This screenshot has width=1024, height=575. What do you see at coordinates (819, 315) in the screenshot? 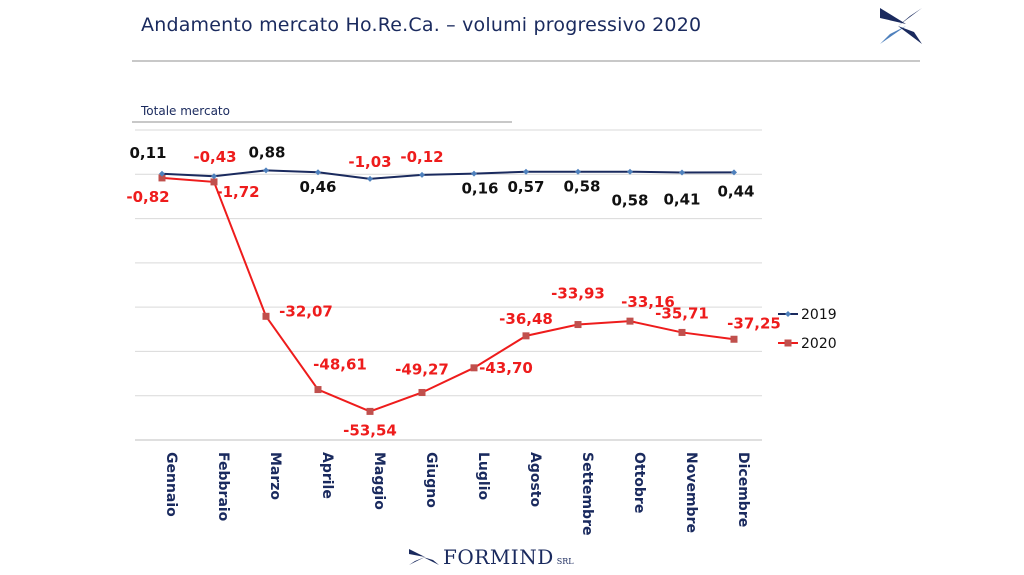
I see `legend-label: 2019` at bounding box center [819, 315].